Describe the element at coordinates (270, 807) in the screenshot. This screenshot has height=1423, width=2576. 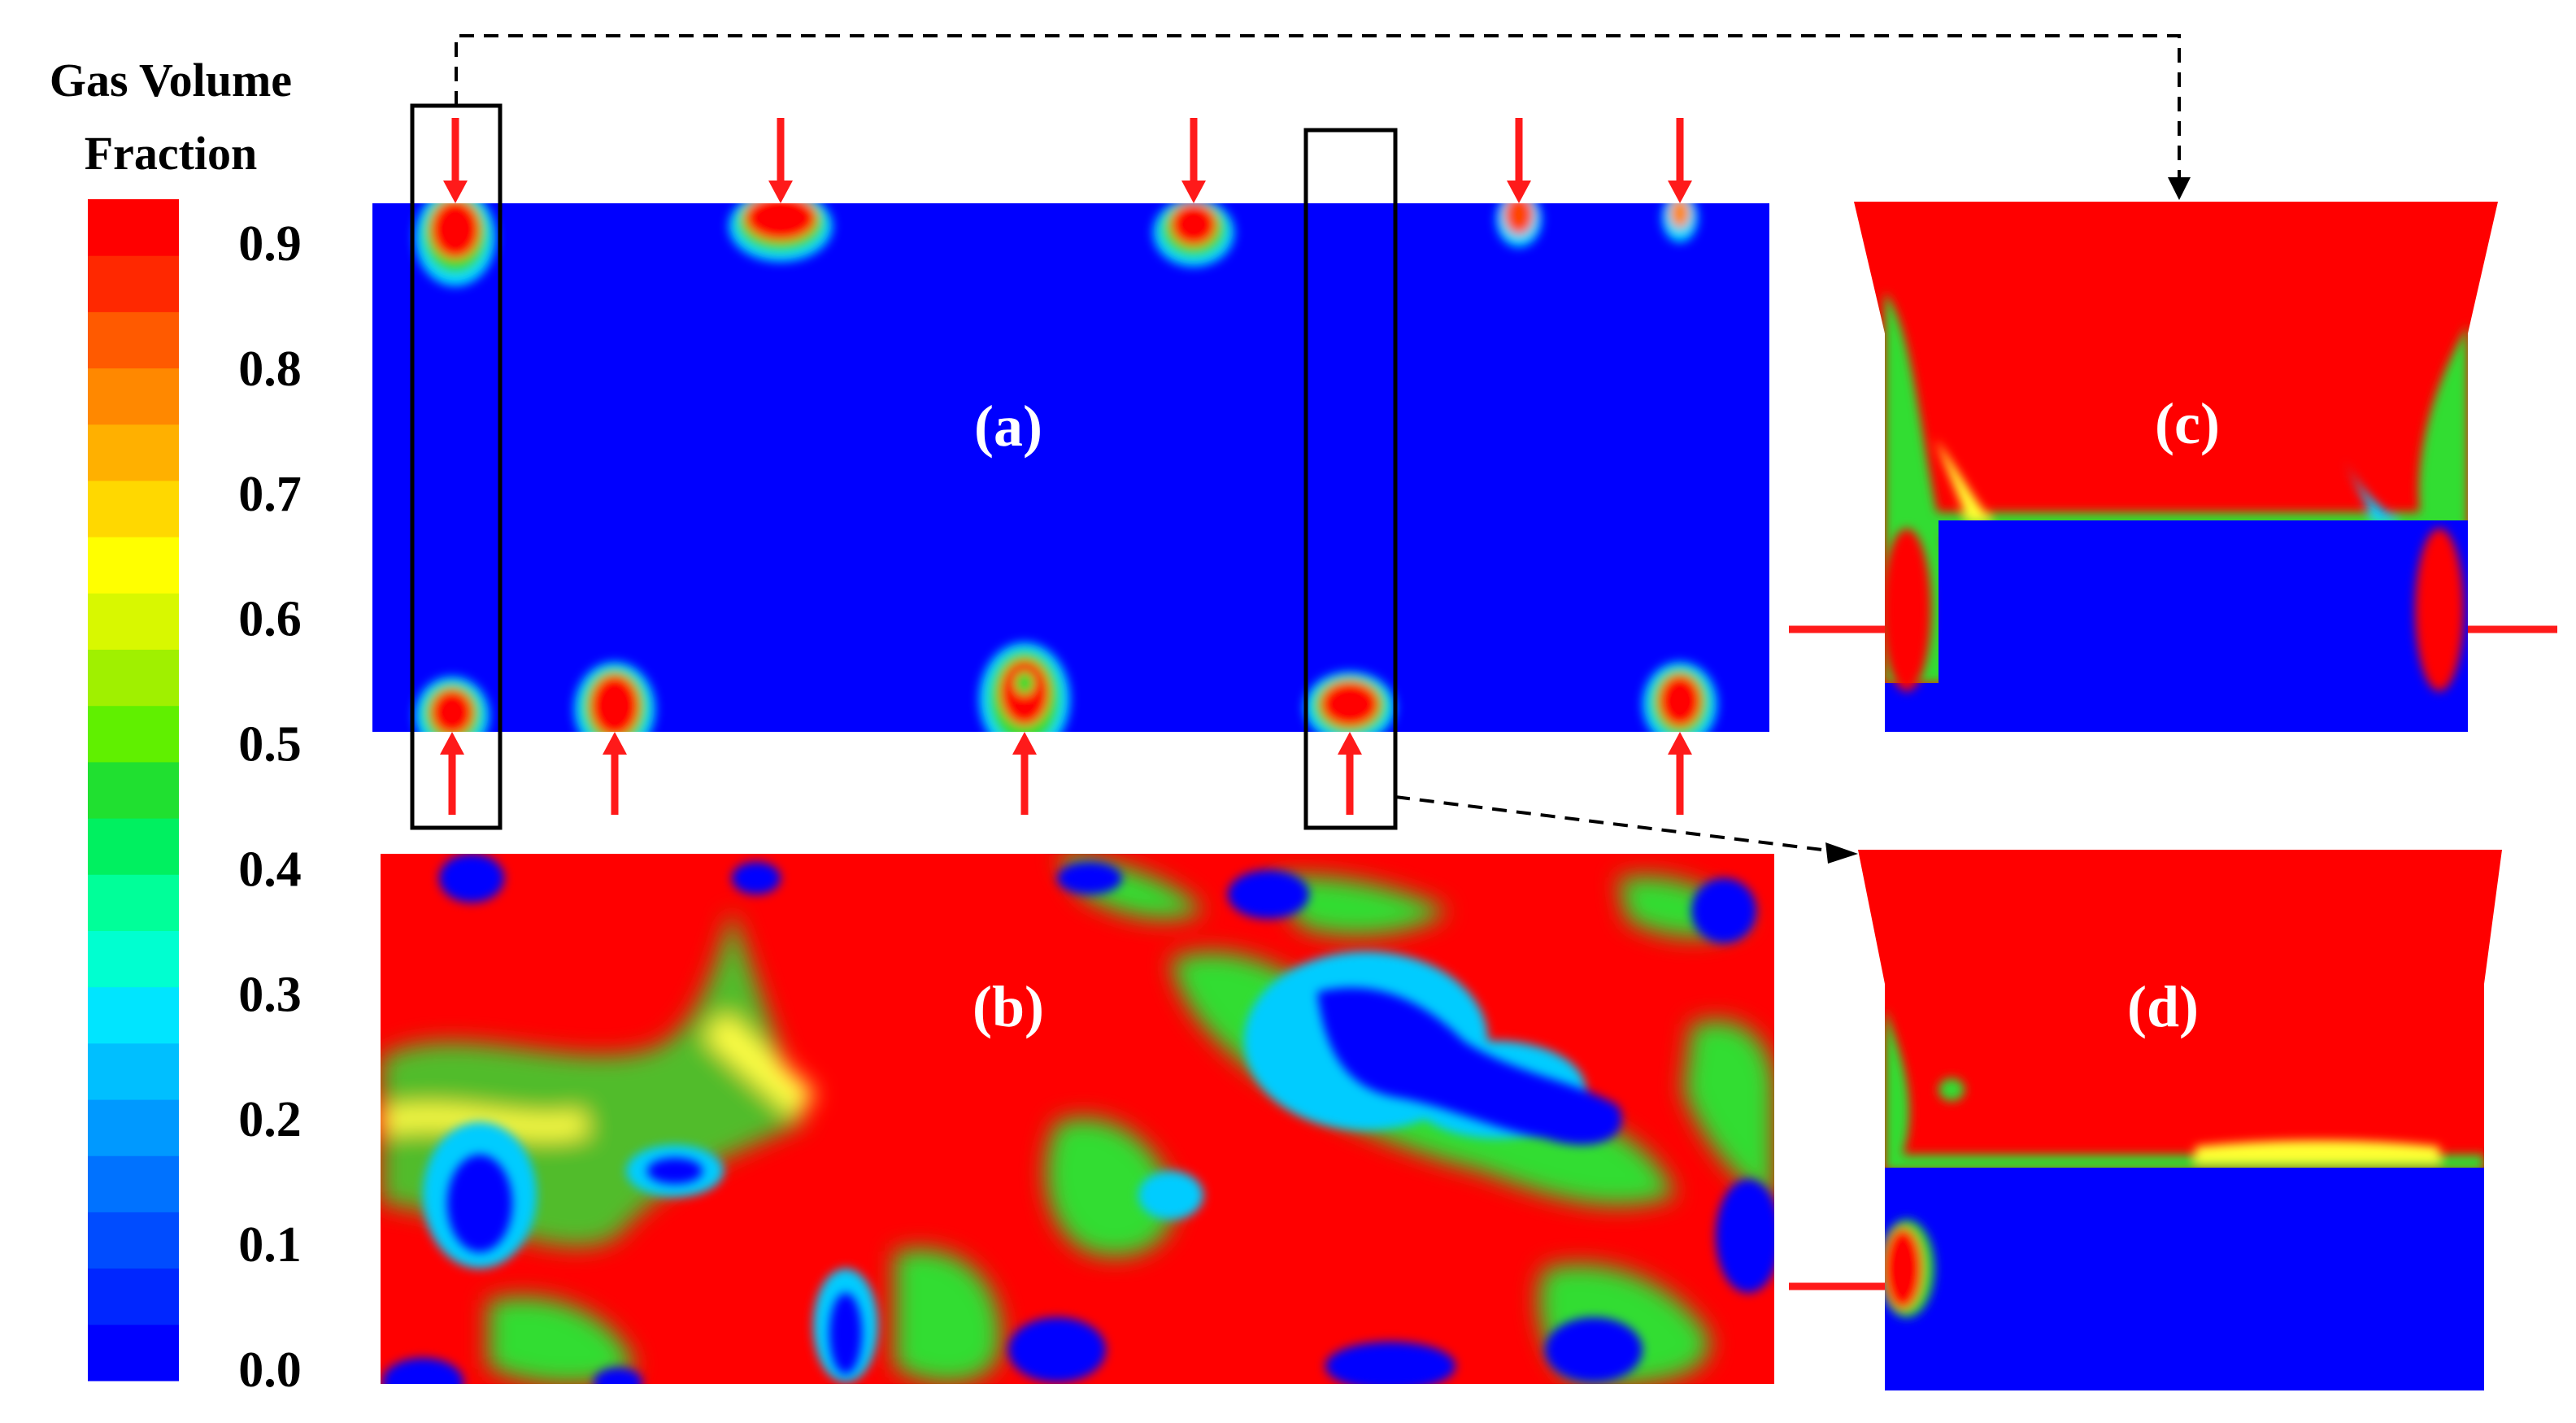
I see `colorbar-tick-labels: 0.9 0.8 0.7 0.6 0.5 0.4 0.3 0.2 0.1 0.0` at that location.